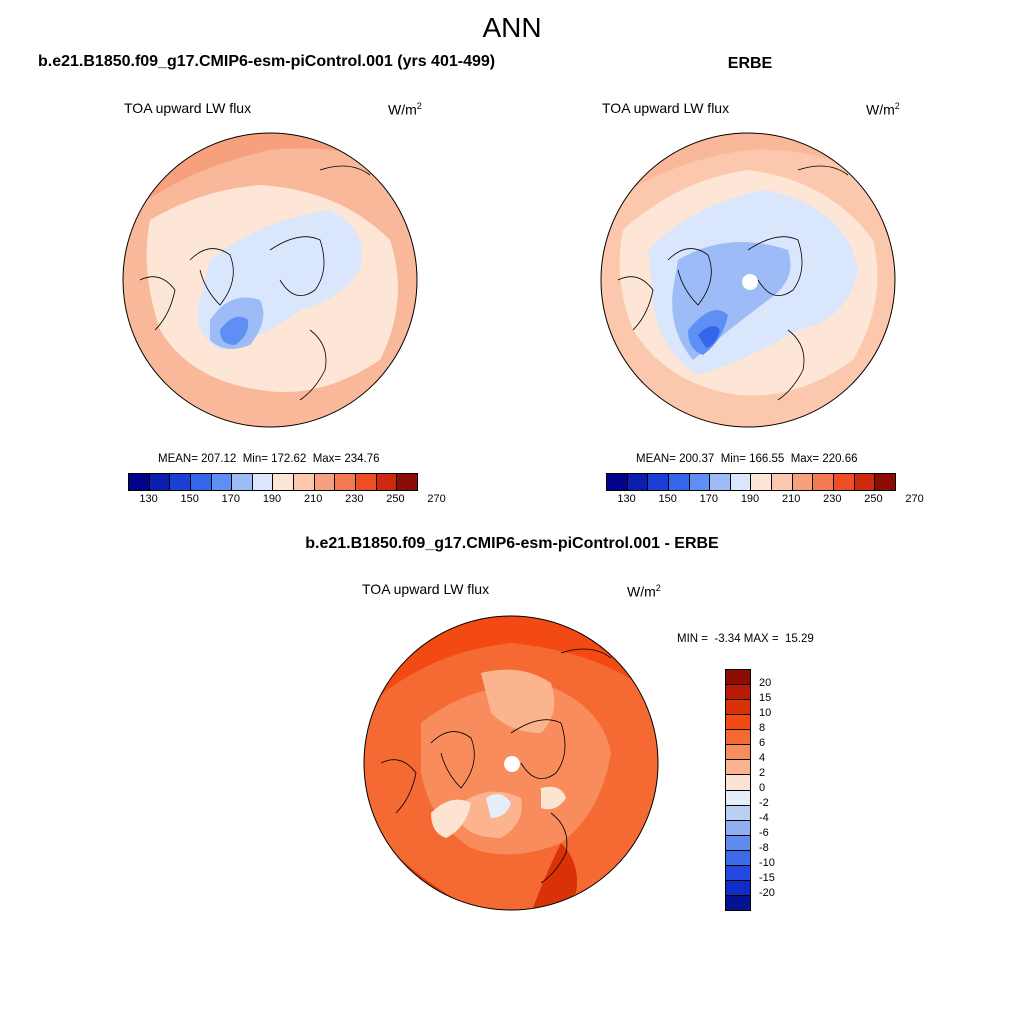 This screenshot has width=1024, height=1024. Describe the element at coordinates (405, 109) in the screenshot. I see `model-unit-label: W/m2` at that location.